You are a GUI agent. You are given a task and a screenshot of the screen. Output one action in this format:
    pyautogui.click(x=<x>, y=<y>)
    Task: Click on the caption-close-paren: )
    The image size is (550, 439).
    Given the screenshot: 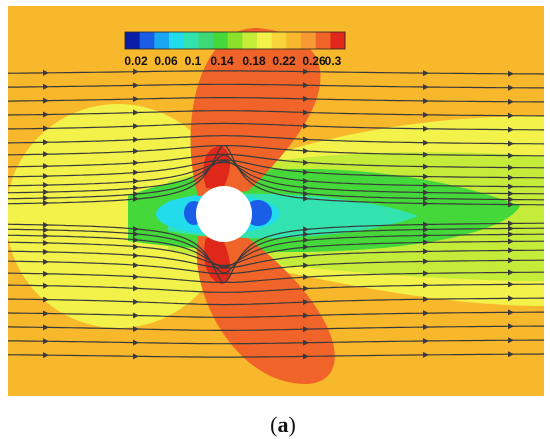 What is the action you would take?
    pyautogui.click(x=292, y=424)
    